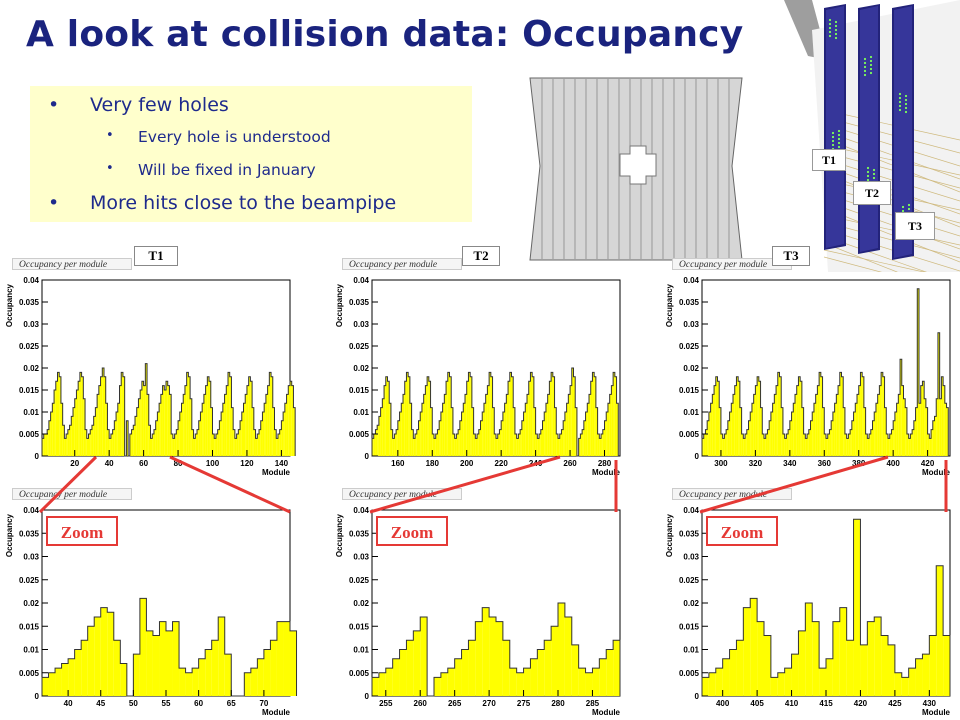 This screenshot has height=720, width=960. What do you see at coordinates (593, 703) in the screenshot?
I see `x-tick-label: 285` at bounding box center [593, 703].